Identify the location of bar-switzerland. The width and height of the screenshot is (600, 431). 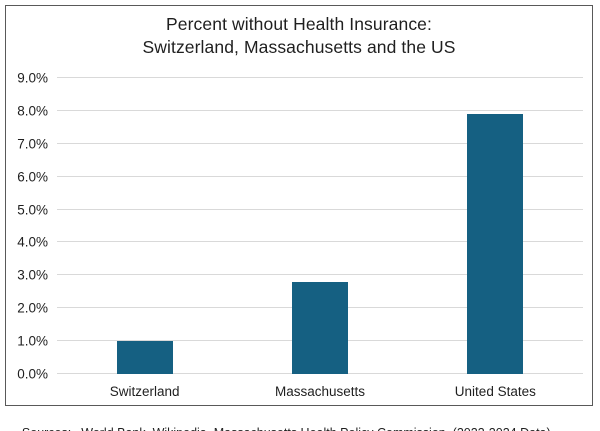
(144, 357).